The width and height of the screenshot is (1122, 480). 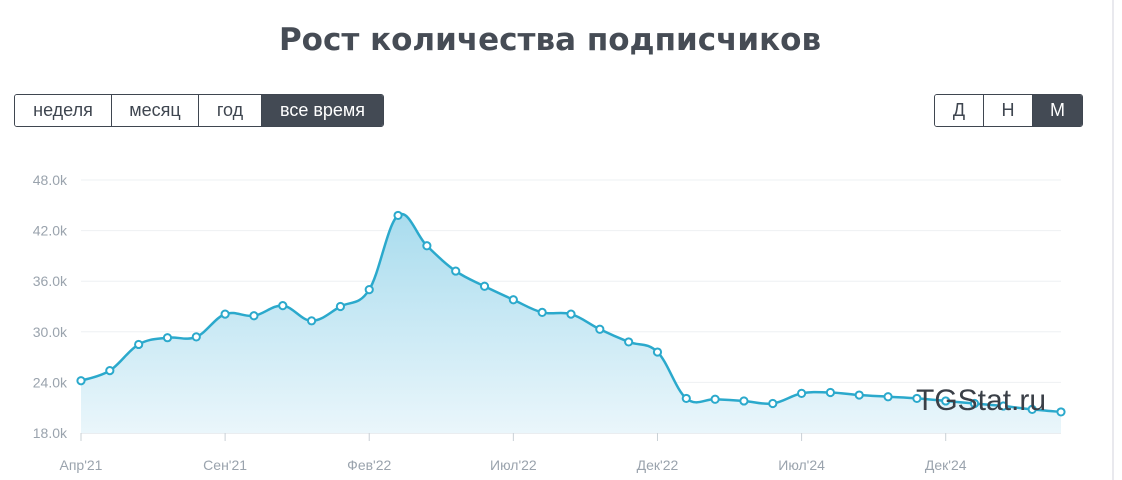 What do you see at coordinates (50, 231) in the screenshot?
I see `y-tick-label: 42.0k` at bounding box center [50, 231].